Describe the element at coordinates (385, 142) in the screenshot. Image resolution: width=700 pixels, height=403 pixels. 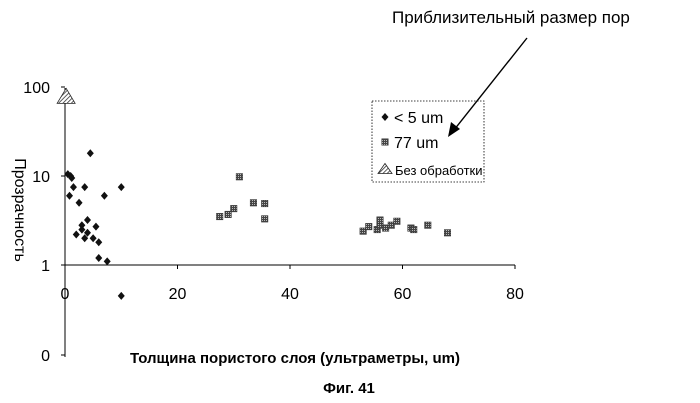
I see `legend-square-marker` at that location.